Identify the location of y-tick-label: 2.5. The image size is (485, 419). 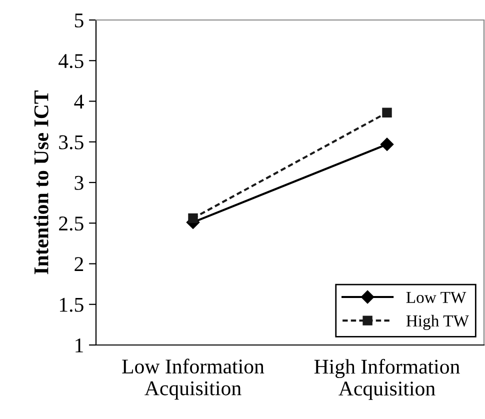
(71, 223).